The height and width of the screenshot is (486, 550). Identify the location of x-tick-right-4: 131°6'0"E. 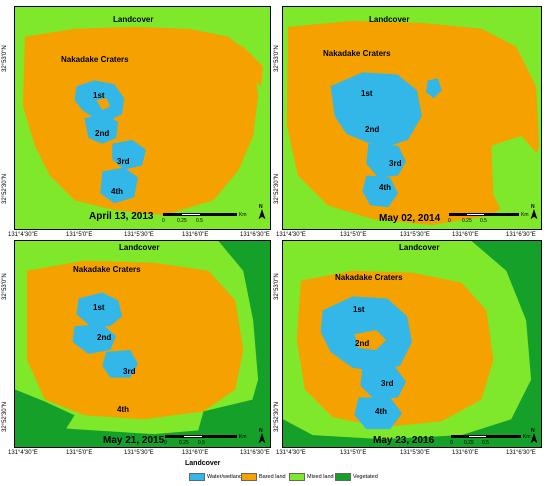
(465, 235).